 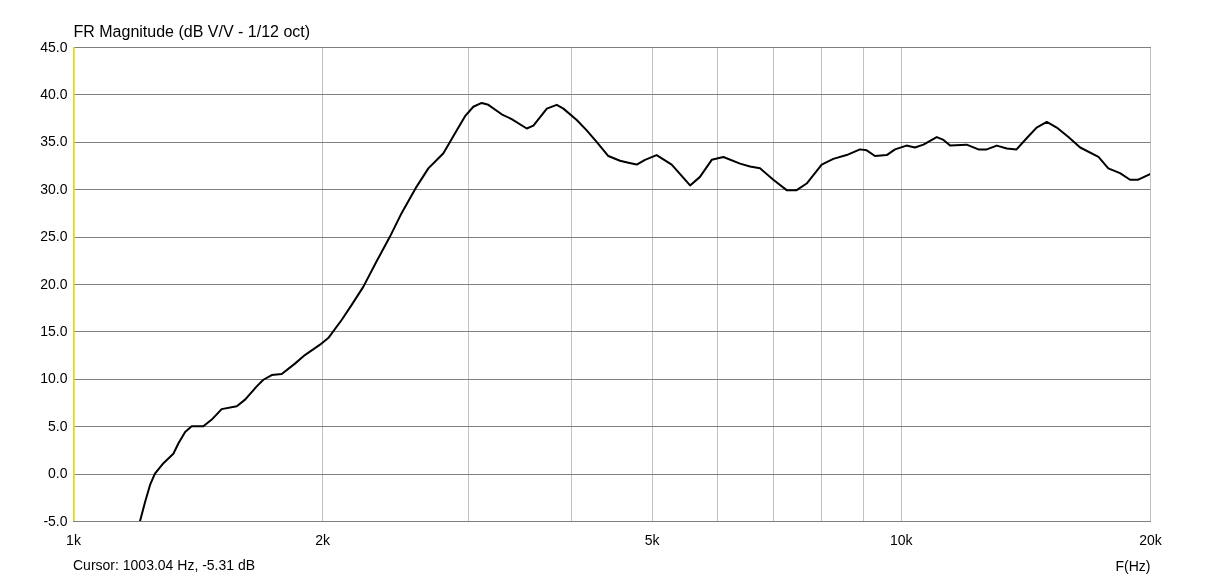 What do you see at coordinates (902, 539) in the screenshot?
I see `x-tick-label: 10k` at bounding box center [902, 539].